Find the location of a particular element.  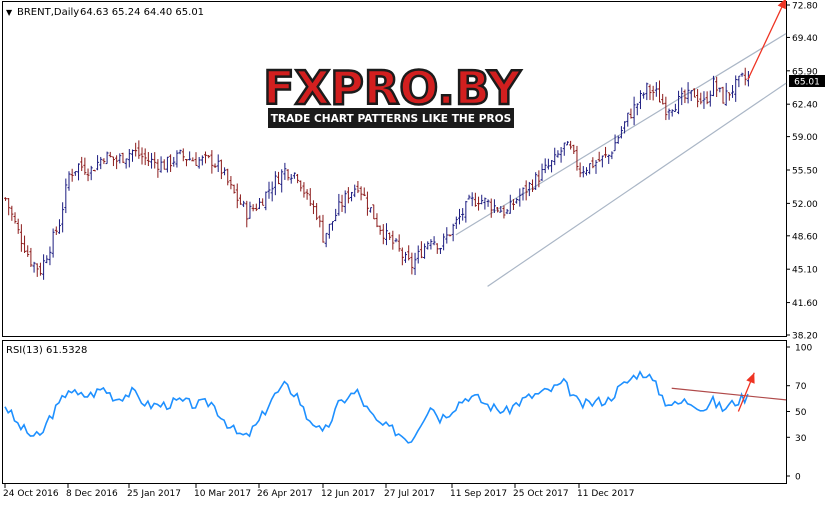

rsi-tick-label: 50 is located at coordinates (801, 413).